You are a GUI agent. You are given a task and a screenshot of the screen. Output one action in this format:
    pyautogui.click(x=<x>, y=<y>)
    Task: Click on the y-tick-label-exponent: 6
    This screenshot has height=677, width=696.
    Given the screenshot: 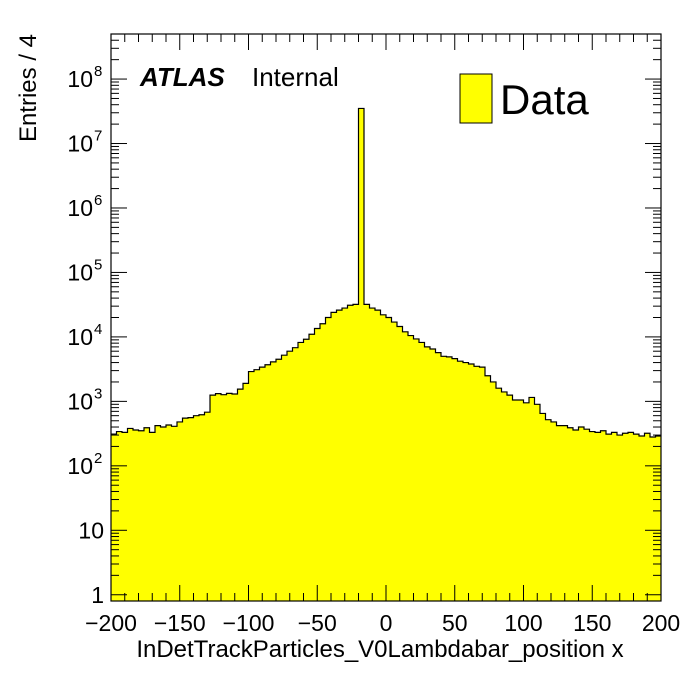 What is the action you would take?
    pyautogui.click(x=98, y=200)
    